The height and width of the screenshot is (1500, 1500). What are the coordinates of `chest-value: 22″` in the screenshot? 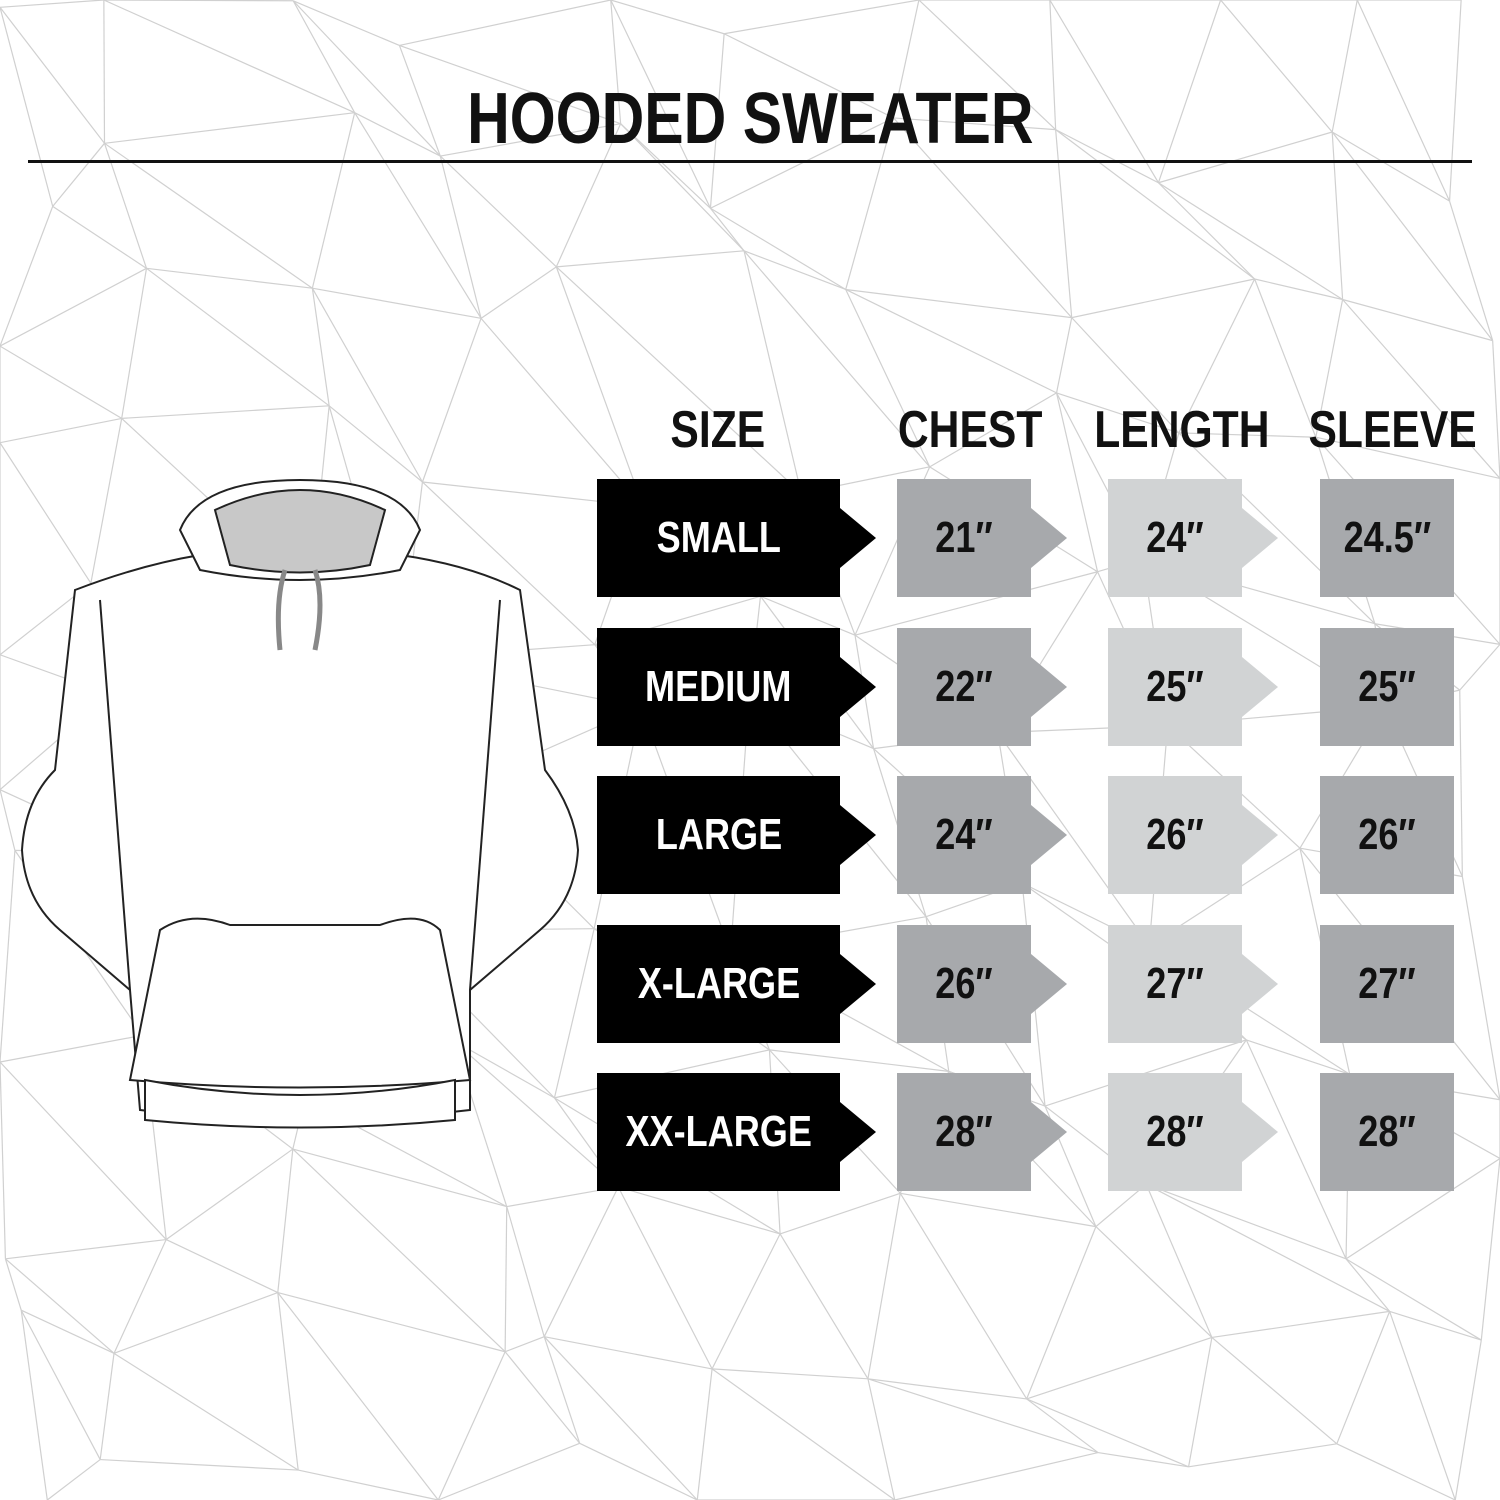 It's located at (964, 687).